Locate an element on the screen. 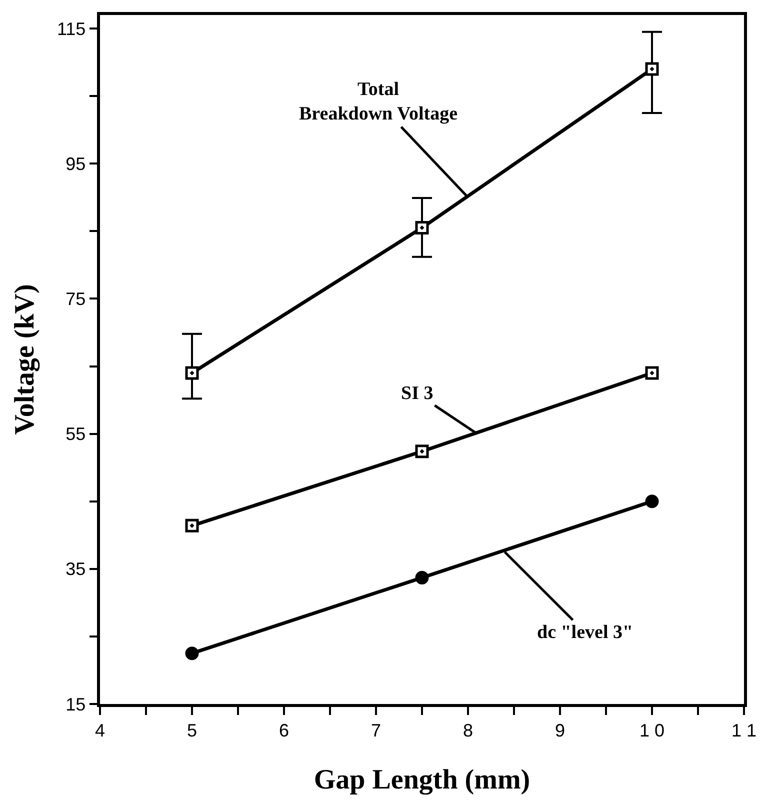 This screenshot has height=804, width=769. x-tick-label: 4 is located at coordinates (100, 730).